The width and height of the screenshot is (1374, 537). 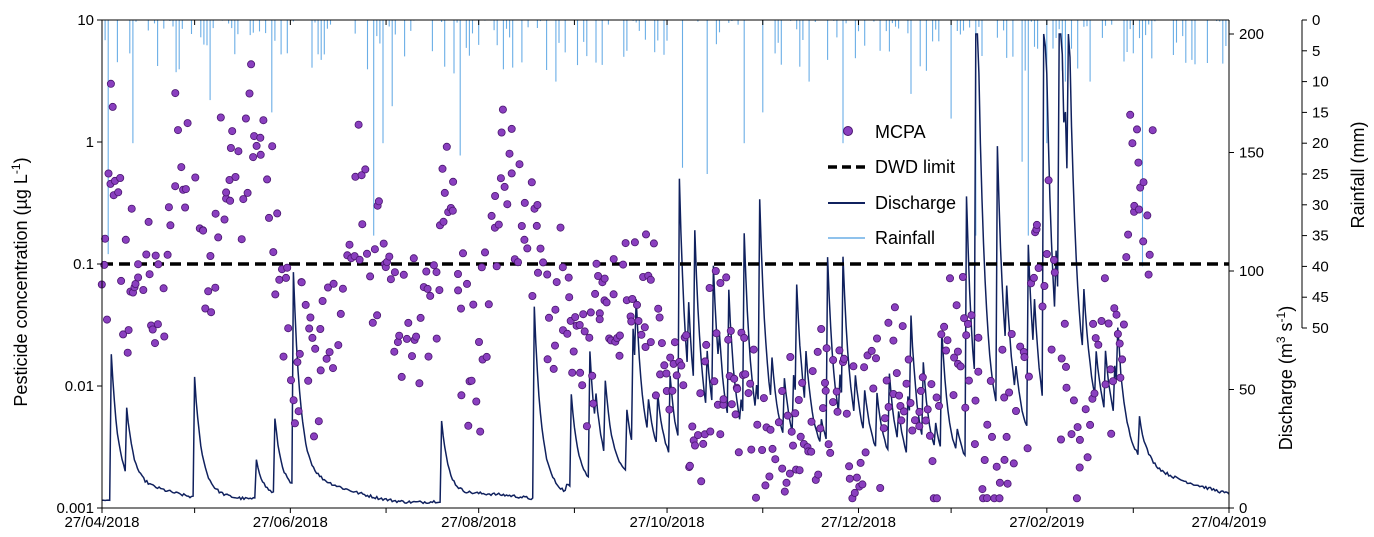 What do you see at coordinates (1046, 522) in the screenshot?
I see `x-tick-label: 27/02/2019` at bounding box center [1046, 522].